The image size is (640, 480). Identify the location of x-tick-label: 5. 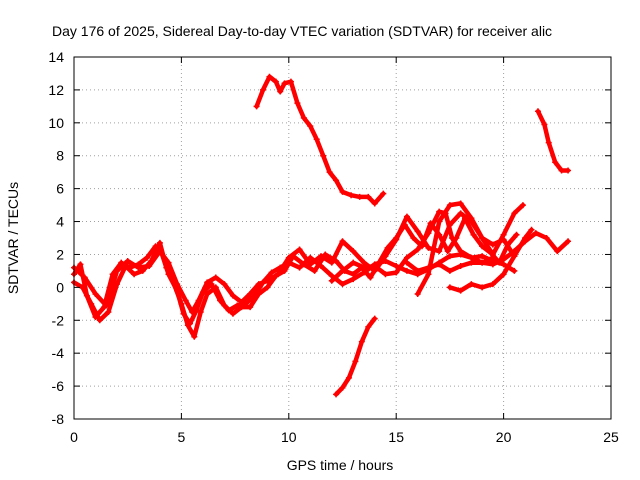
(182, 437).